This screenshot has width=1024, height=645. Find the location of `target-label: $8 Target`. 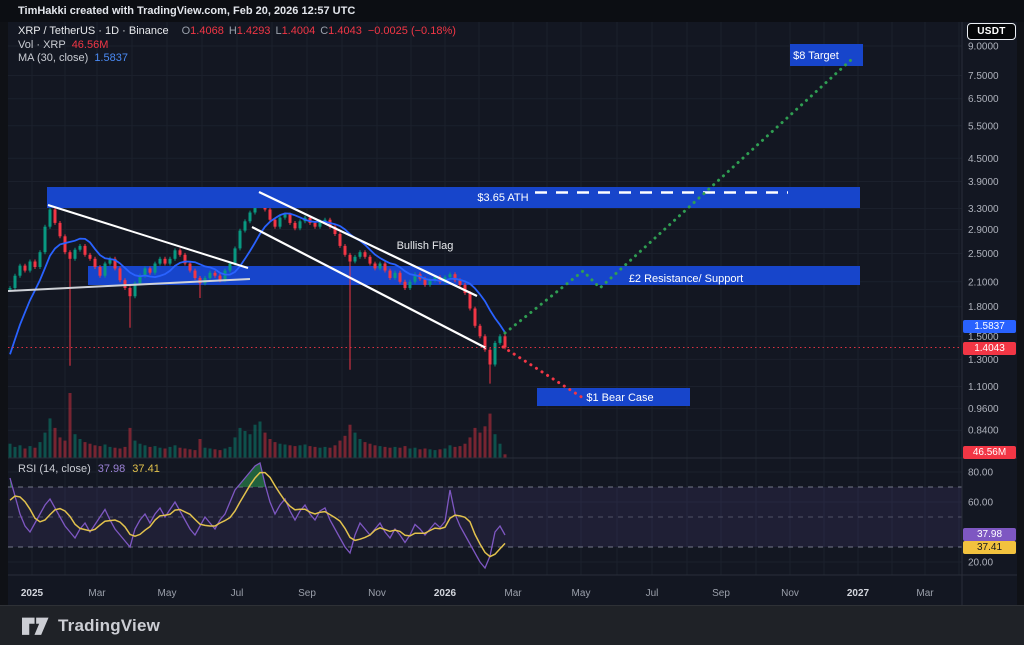

target-label: $8 Target is located at coordinates (816, 56).